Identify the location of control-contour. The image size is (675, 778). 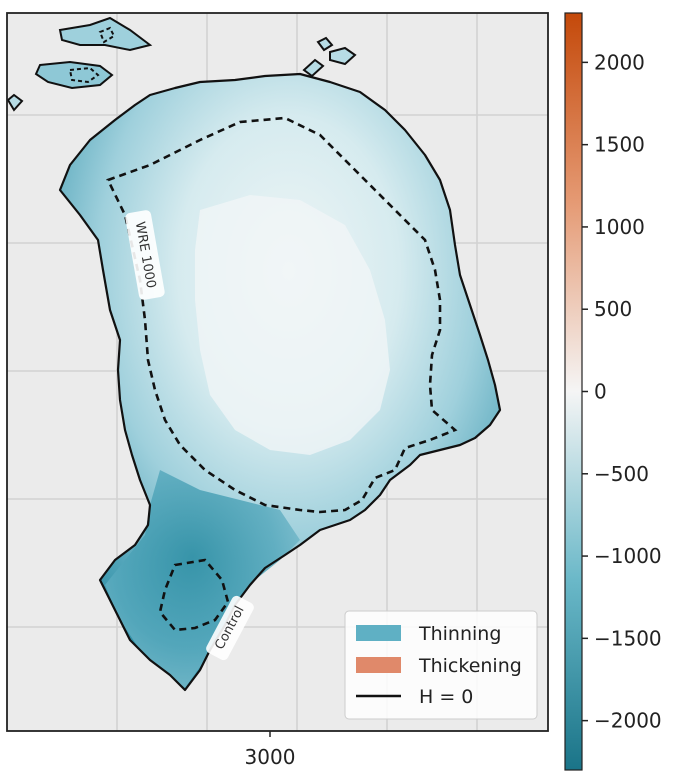
(194, 595).